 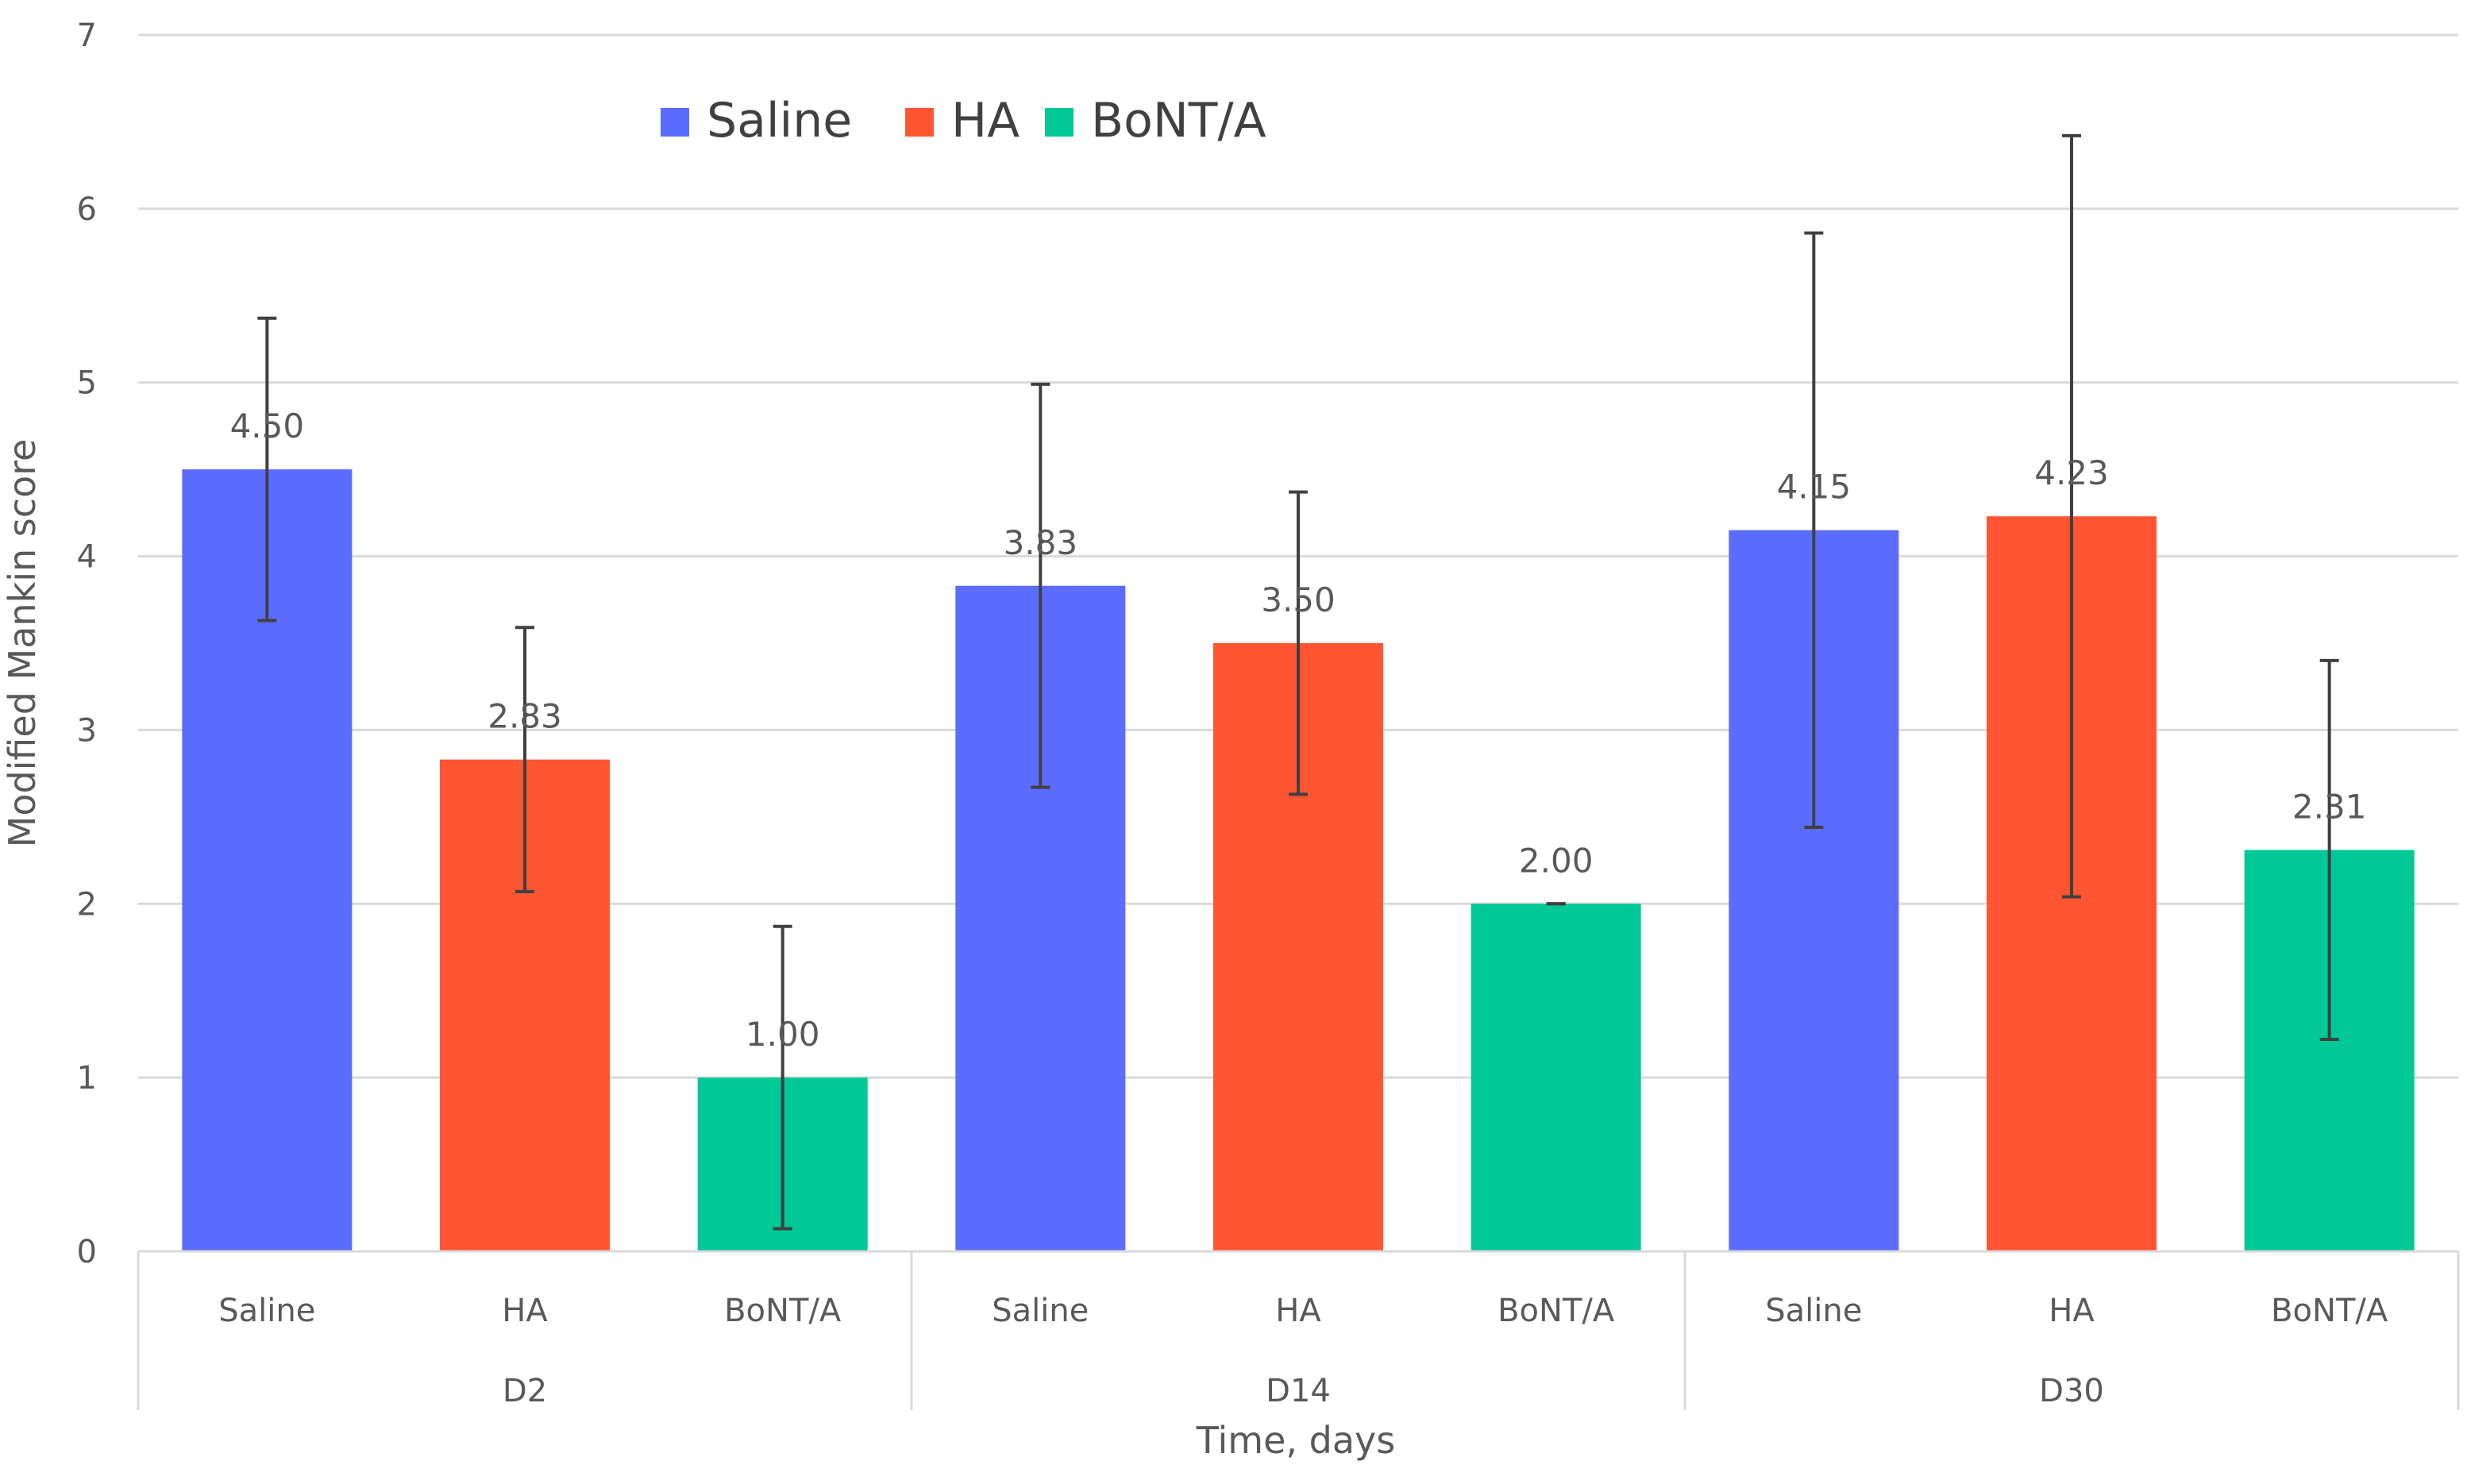 I want to click on data-label: 3.83, so click(x=1041, y=543).